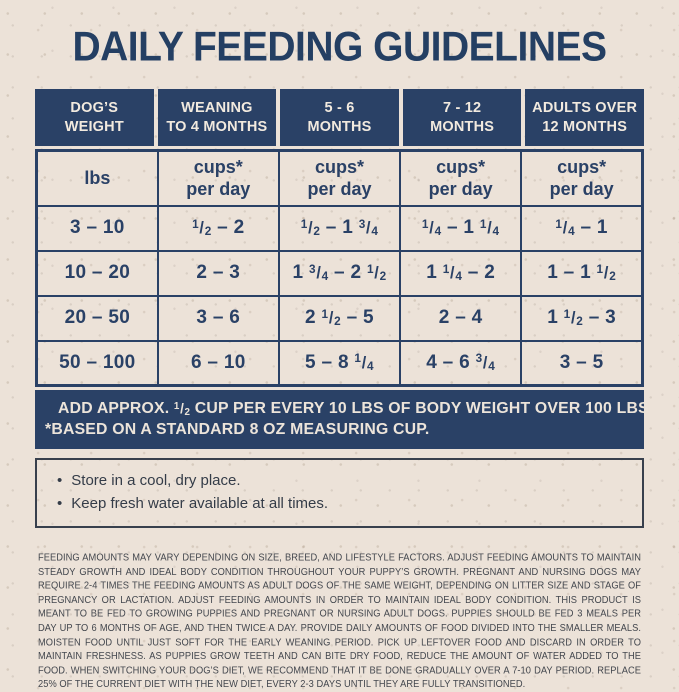 This screenshot has width=679, height=692. Describe the element at coordinates (97, 363) in the screenshot. I see `table-cell: 50 – 100` at that location.